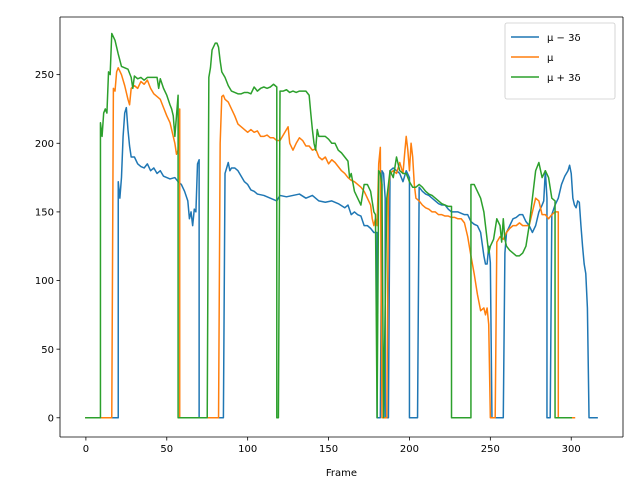 This screenshot has height=480, width=640. What do you see at coordinates (409, 449) in the screenshot?
I see `x-tick-label: 200` at bounding box center [409, 449].